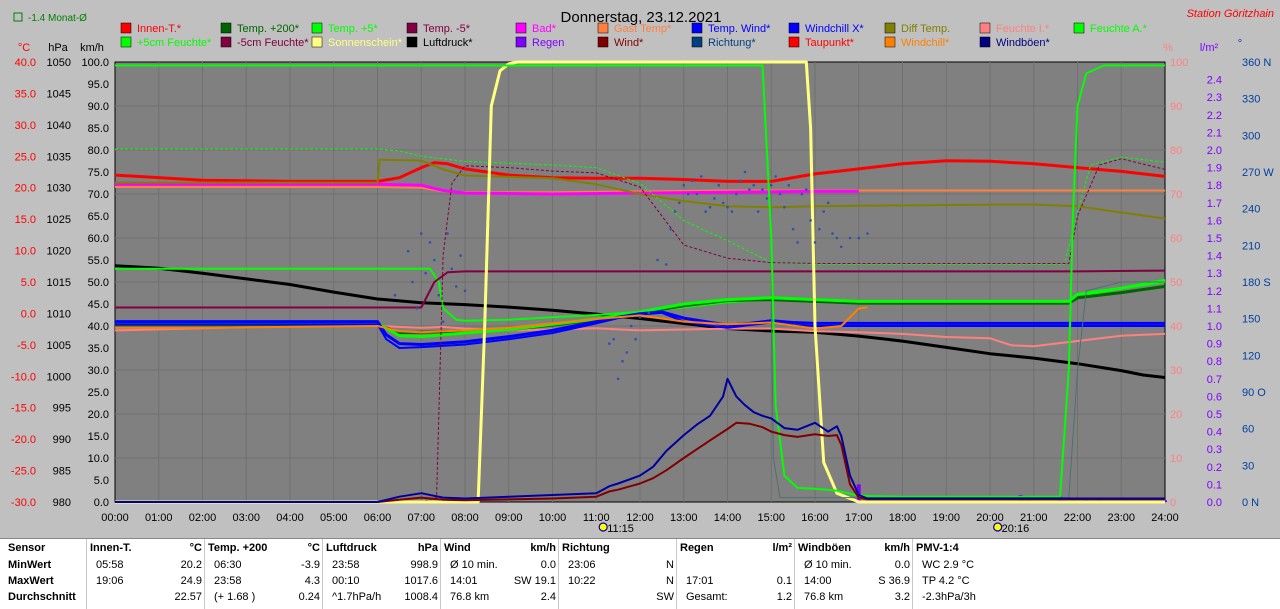 This screenshot has width=1280, height=609. I want to click on stats-column-title: Regen, so click(697, 548).